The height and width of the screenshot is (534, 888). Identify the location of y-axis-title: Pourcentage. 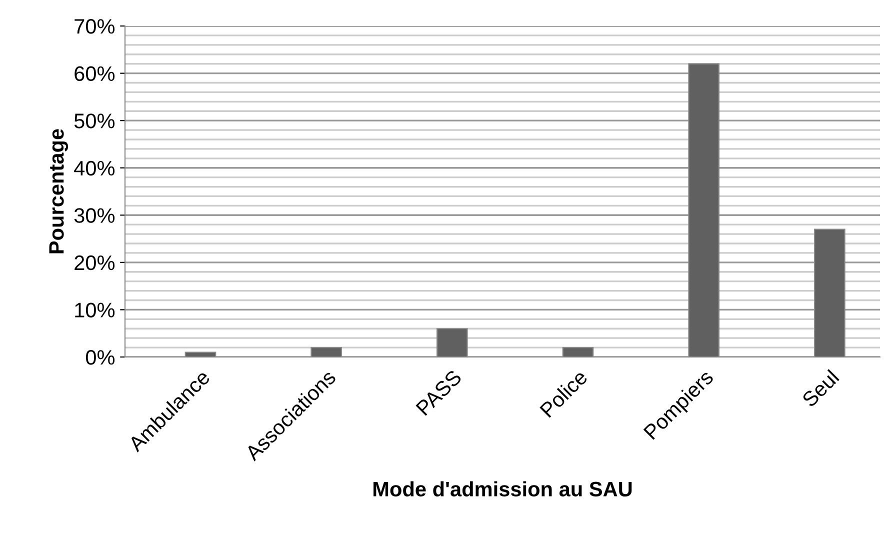
(58, 191).